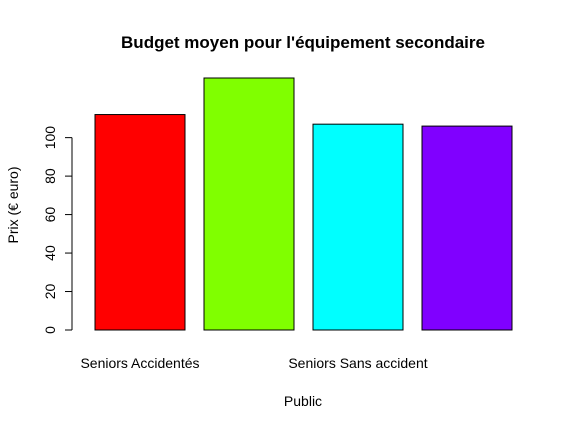 This screenshot has width=568, height=431. Describe the element at coordinates (50, 215) in the screenshot. I see `y-tick-label-60: 60` at that location.